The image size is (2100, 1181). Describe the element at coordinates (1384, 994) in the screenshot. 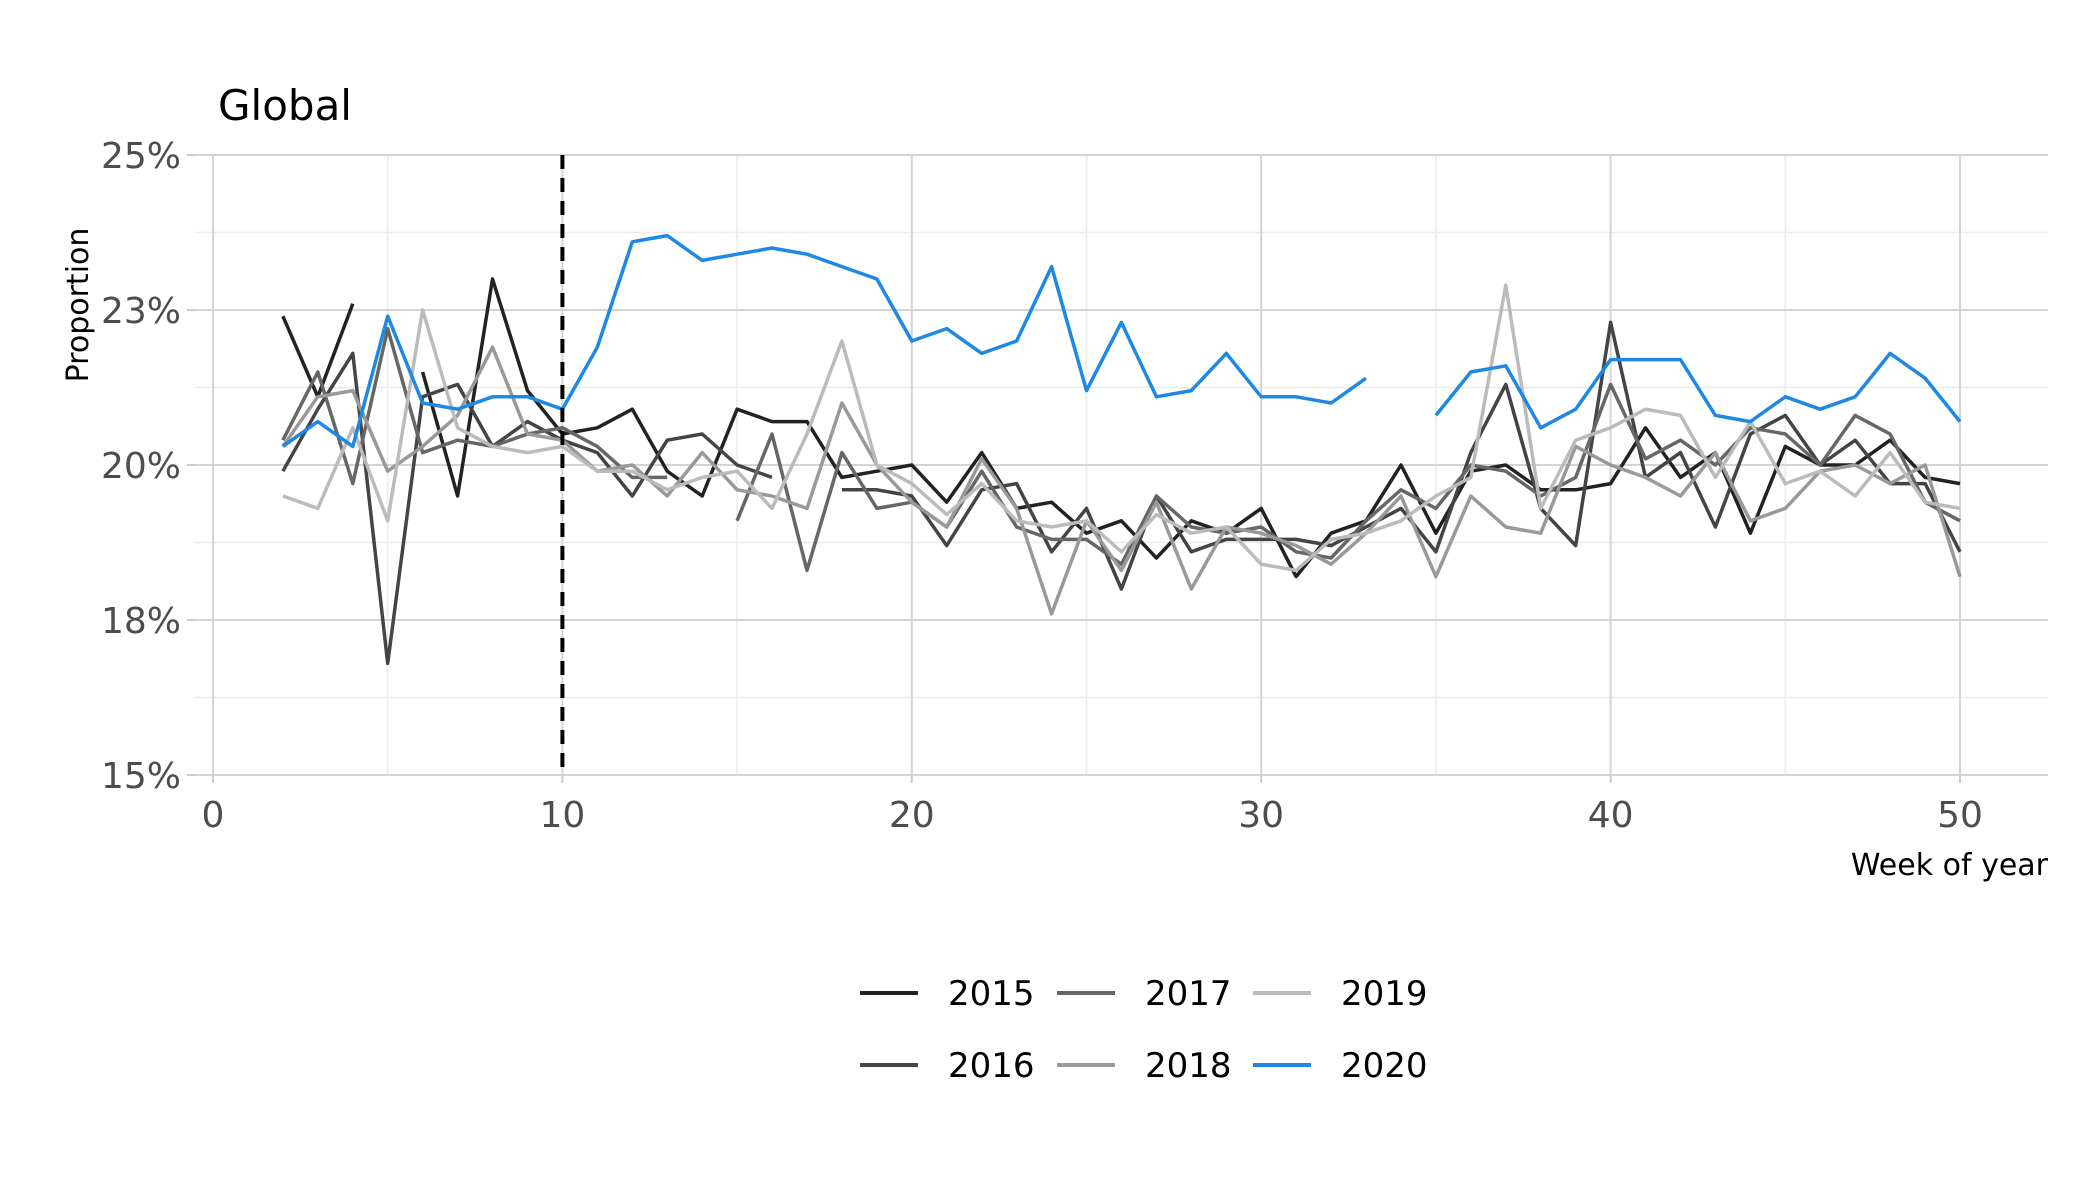

I see `legend-label: 2019` at that location.